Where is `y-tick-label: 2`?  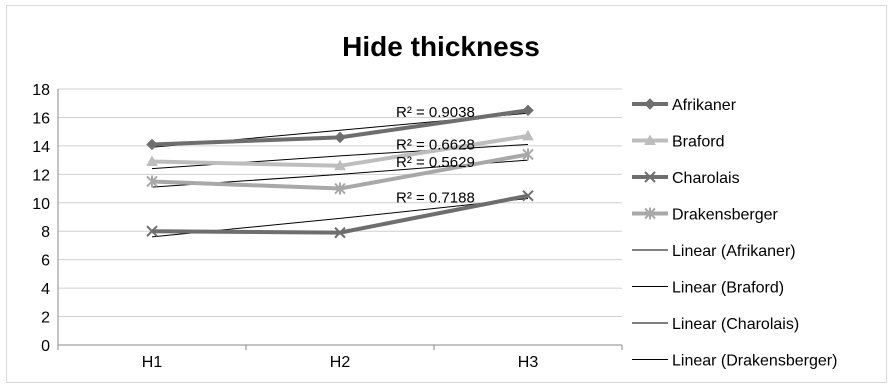 y-tick-label: 2 is located at coordinates (45, 318).